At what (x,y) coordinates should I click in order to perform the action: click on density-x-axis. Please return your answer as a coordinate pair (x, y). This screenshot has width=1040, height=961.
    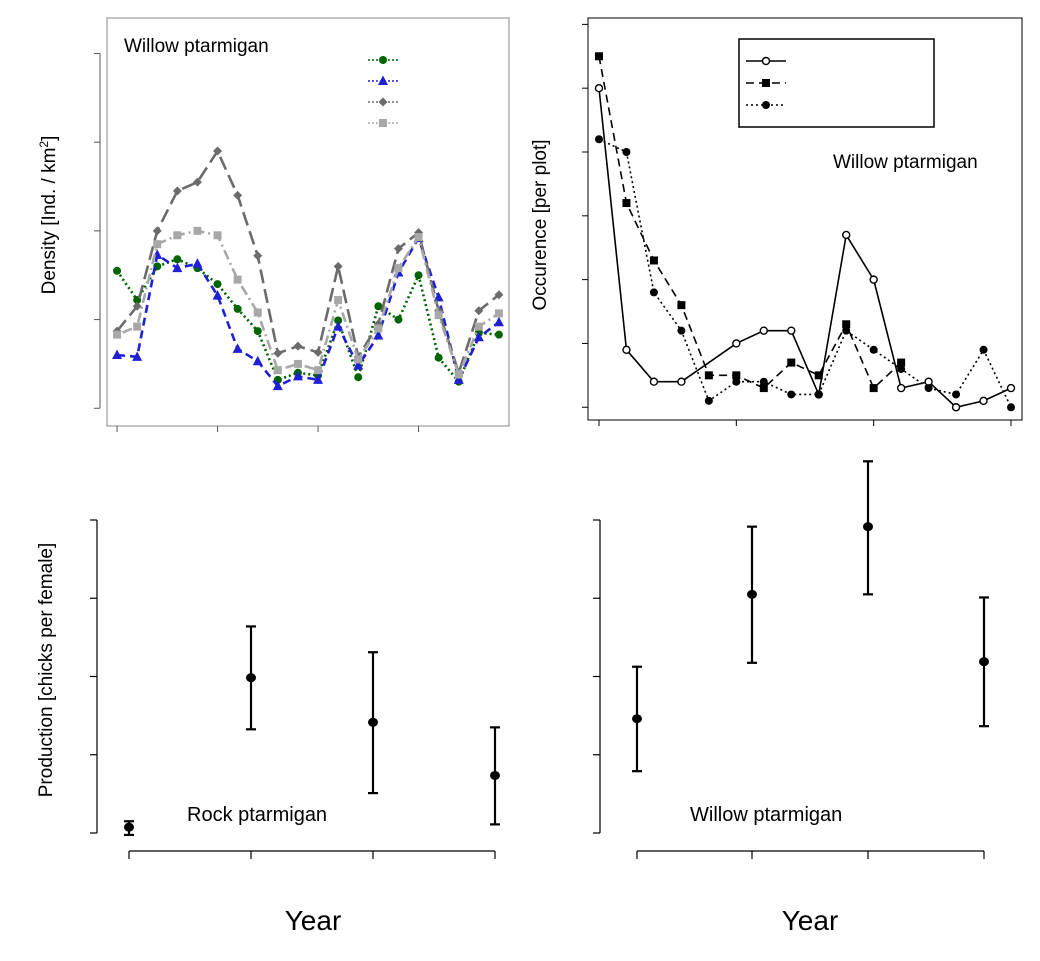
    Looking at the image, I should click on (268, 429).